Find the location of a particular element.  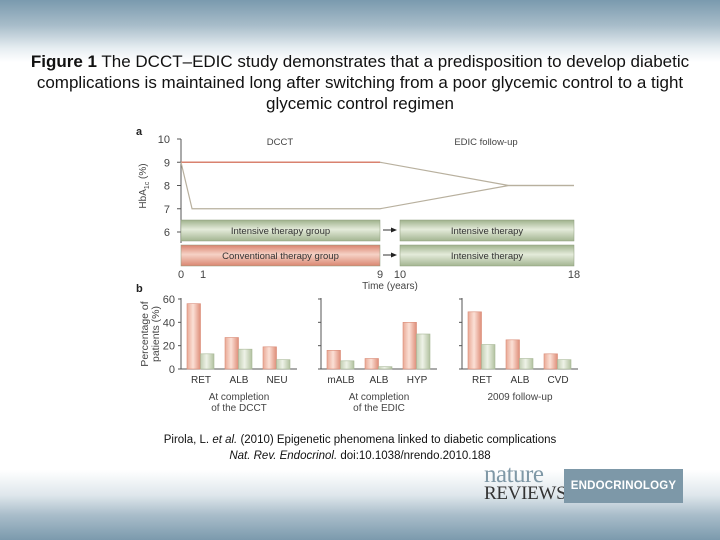

section-label-dcct: DCCT is located at coordinates (280, 142).